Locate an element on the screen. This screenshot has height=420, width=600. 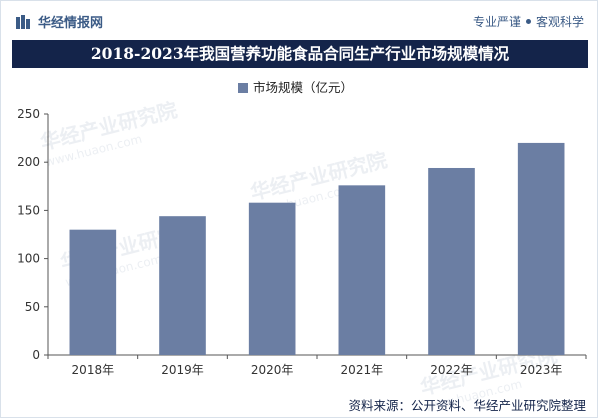
x-tick-label: 2018年 is located at coordinates (93, 370).